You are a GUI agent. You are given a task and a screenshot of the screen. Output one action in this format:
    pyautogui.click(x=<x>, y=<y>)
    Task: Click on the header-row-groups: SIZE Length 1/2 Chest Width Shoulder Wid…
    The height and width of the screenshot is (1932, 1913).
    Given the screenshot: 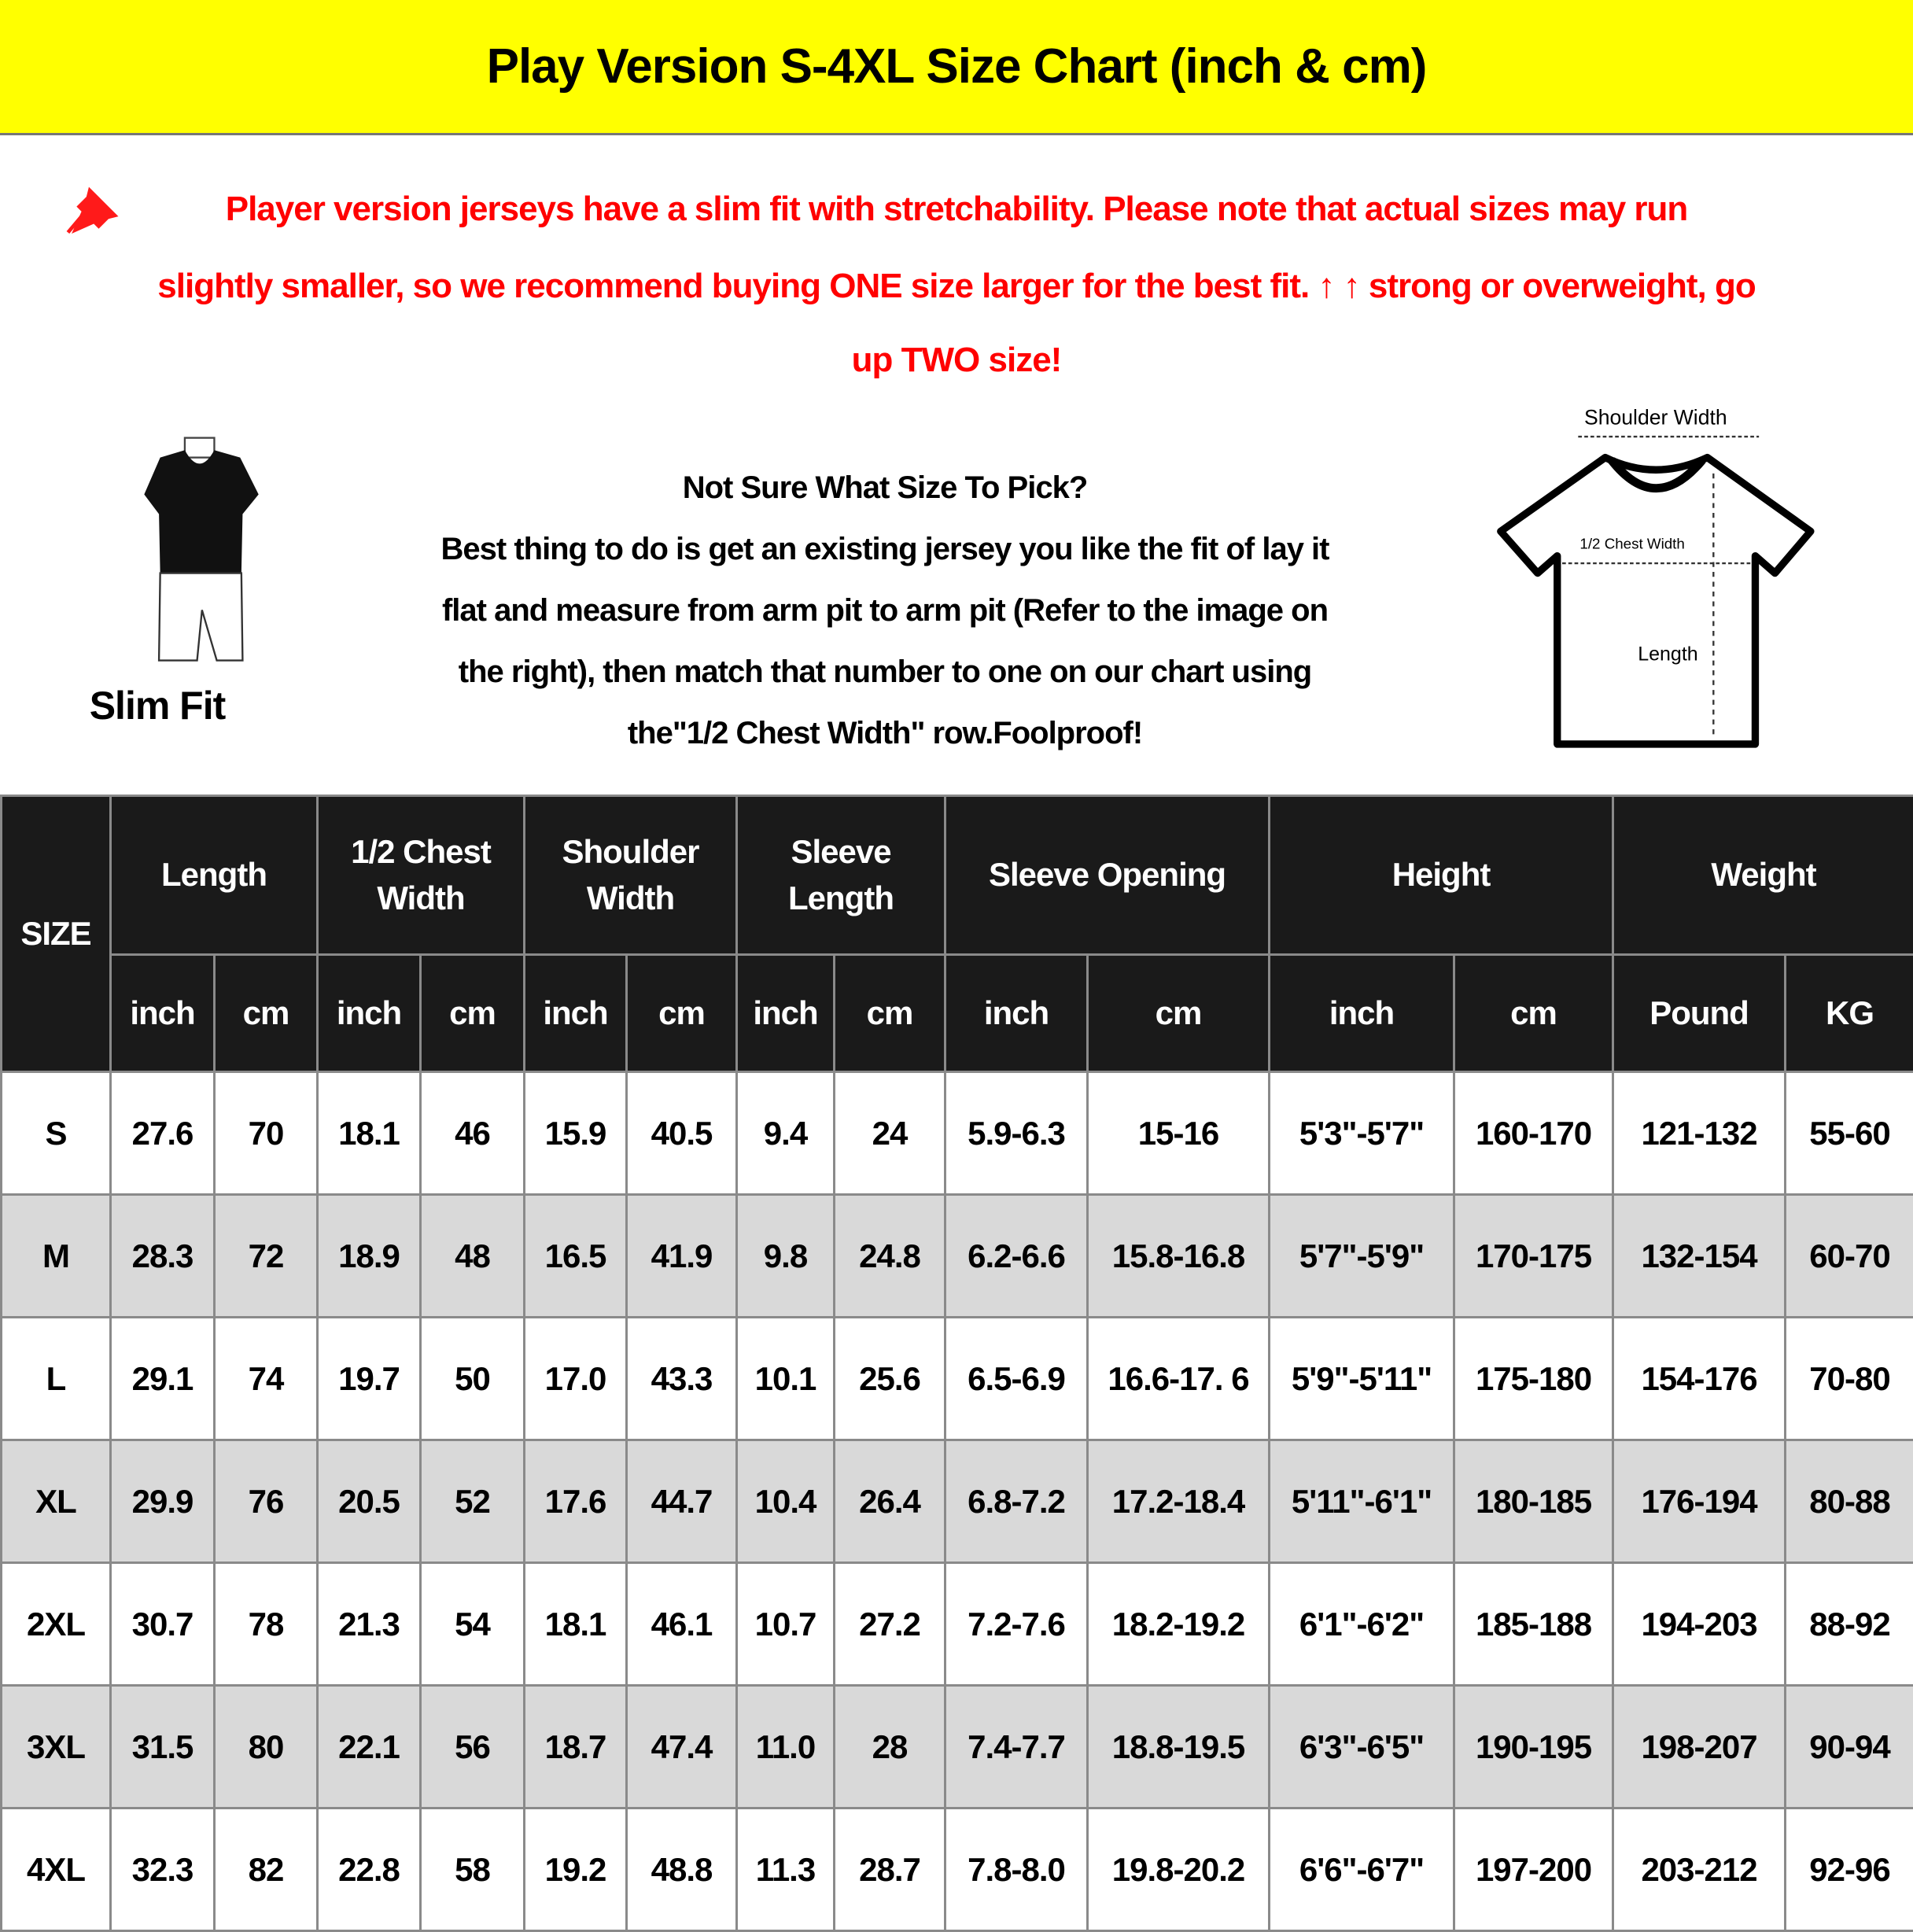 What is the action you would take?
    pyautogui.click(x=958, y=875)
    